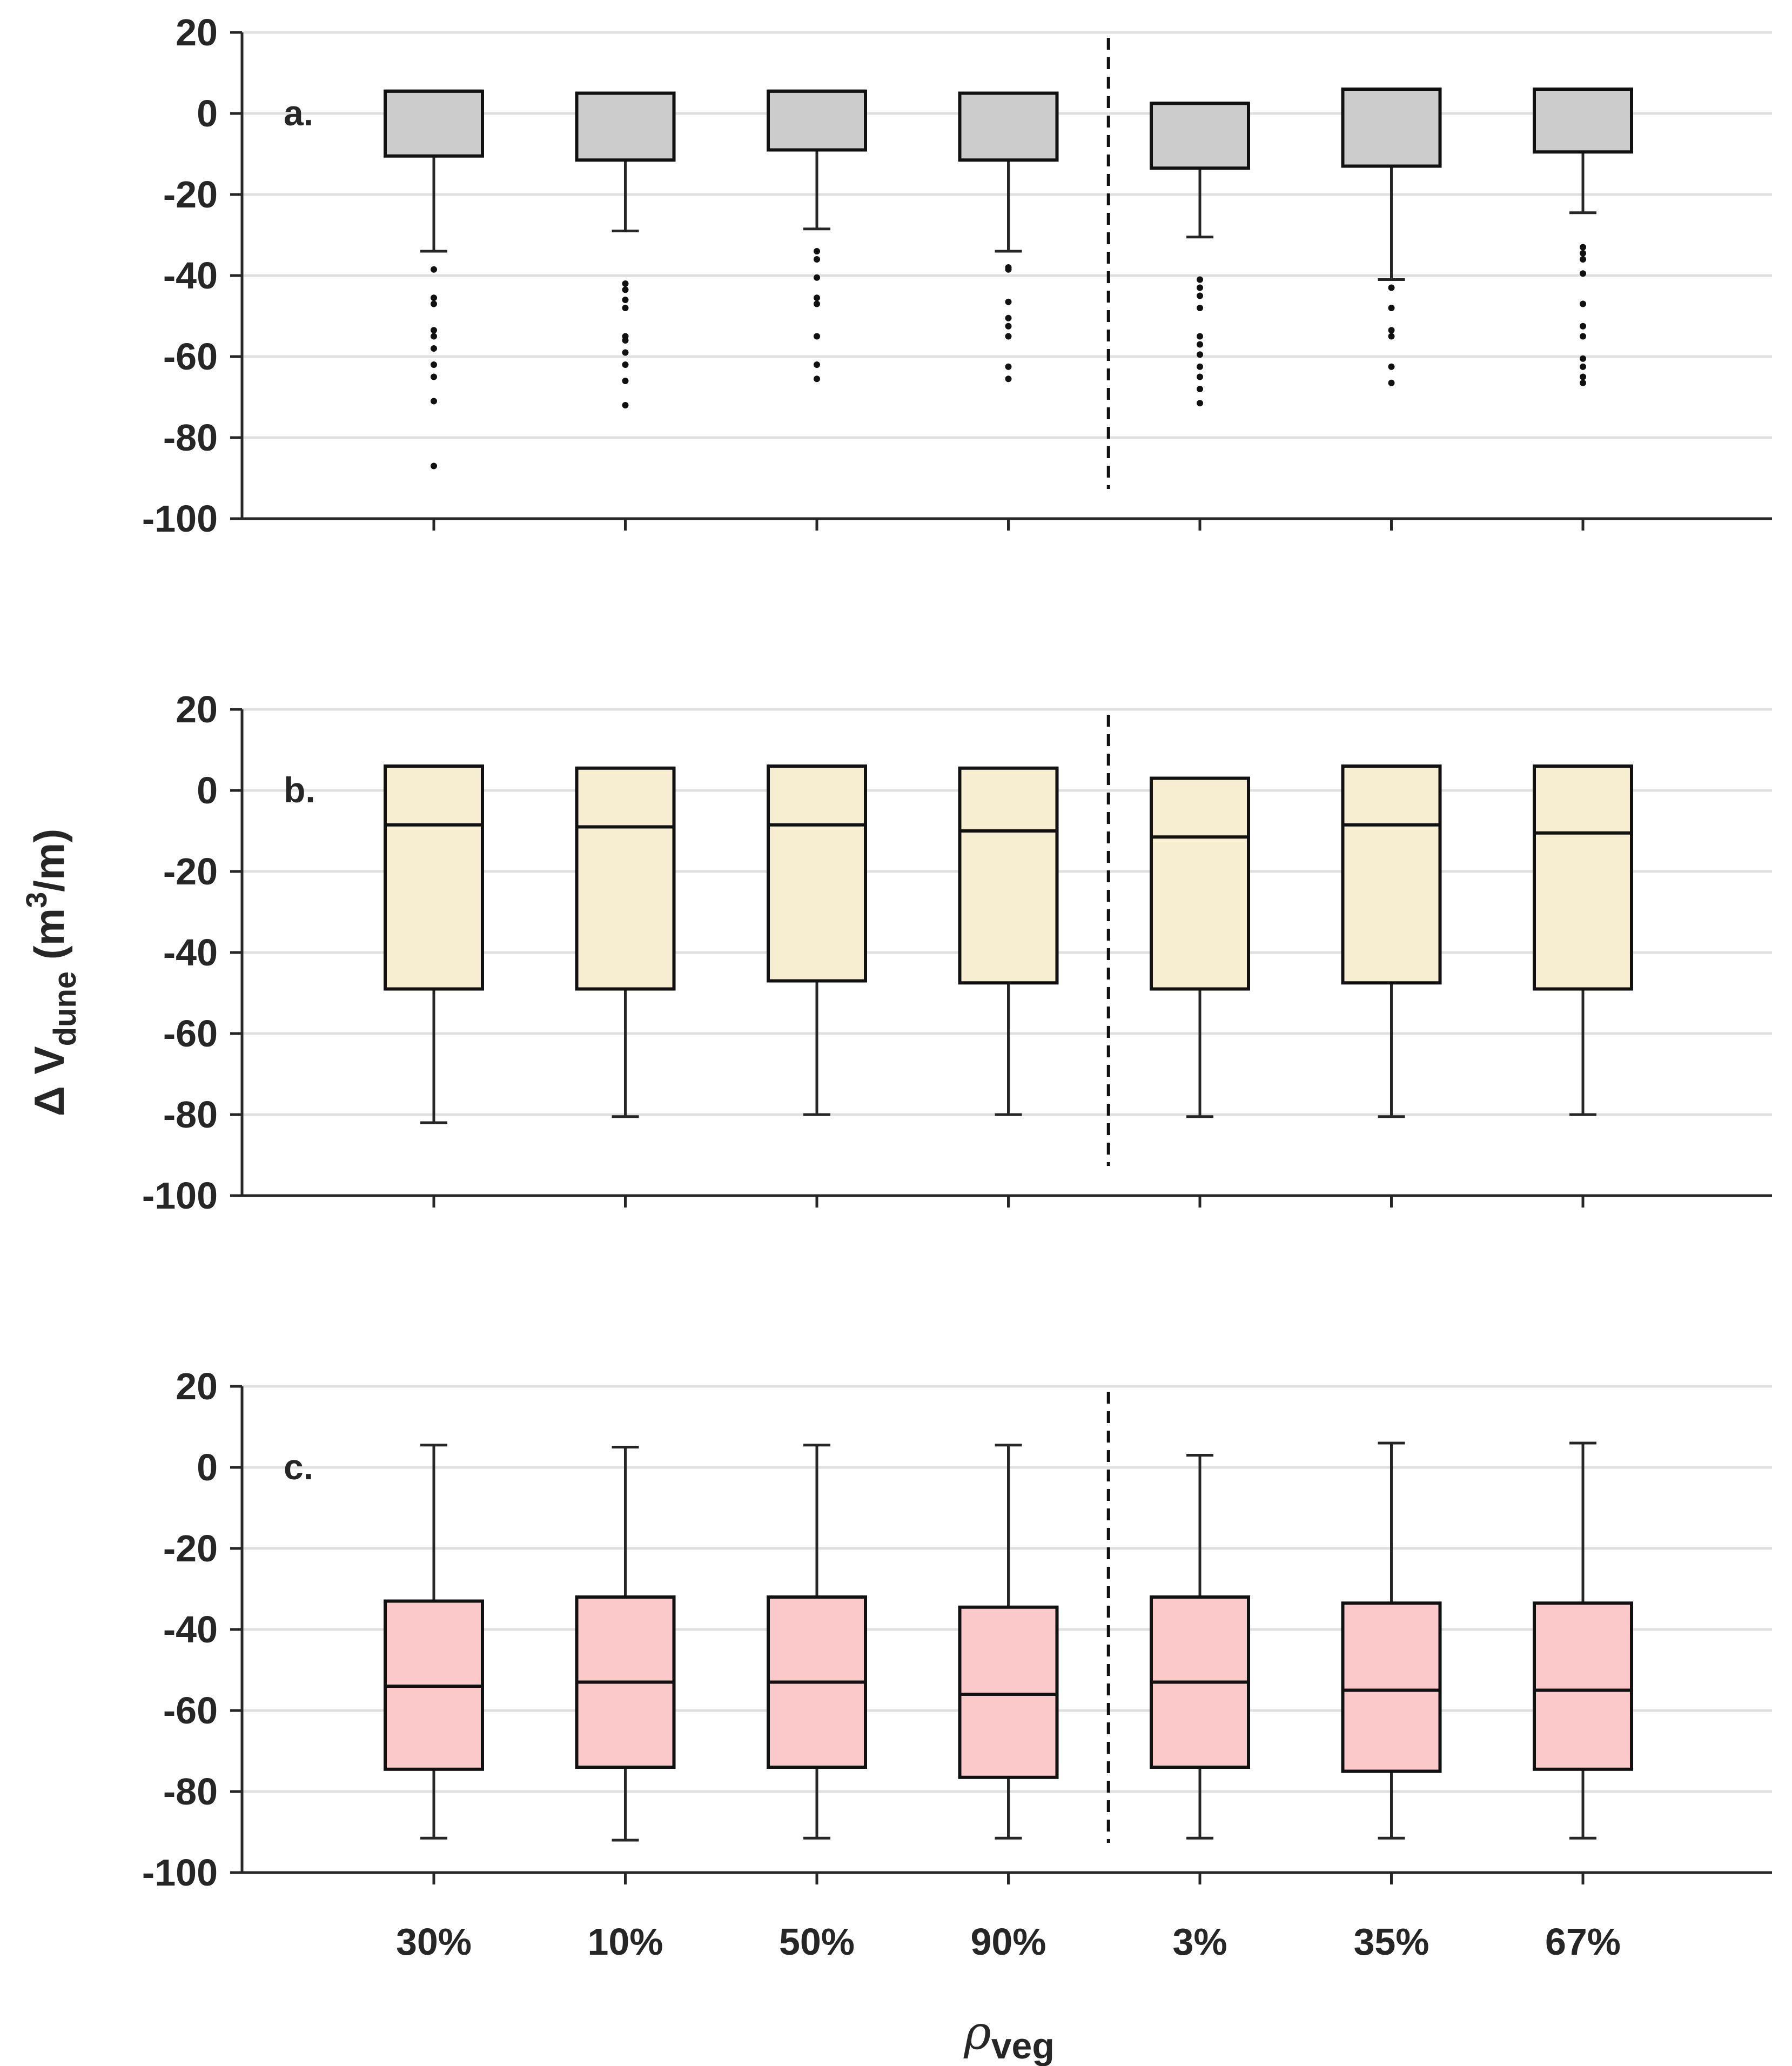 This screenshot has width=1792, height=2066. I want to click on y-axis-title-unit-open: (m, so click(49, 939).